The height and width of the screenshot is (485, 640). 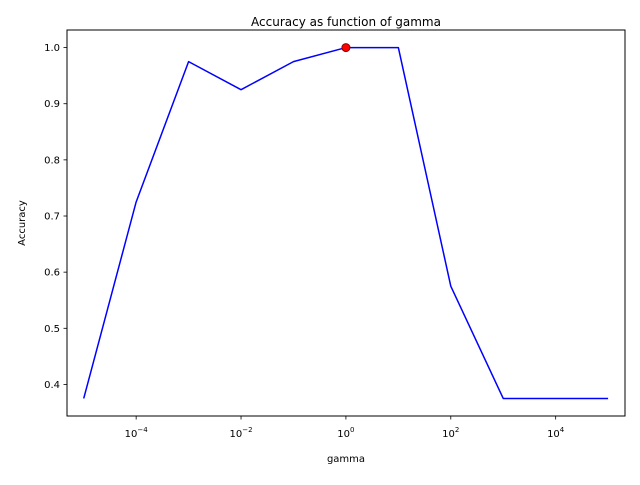 I want to click on y-axis: 0.4 0.5 0.6 0.7 0.8 0.9 1.0, so click(x=55, y=217).